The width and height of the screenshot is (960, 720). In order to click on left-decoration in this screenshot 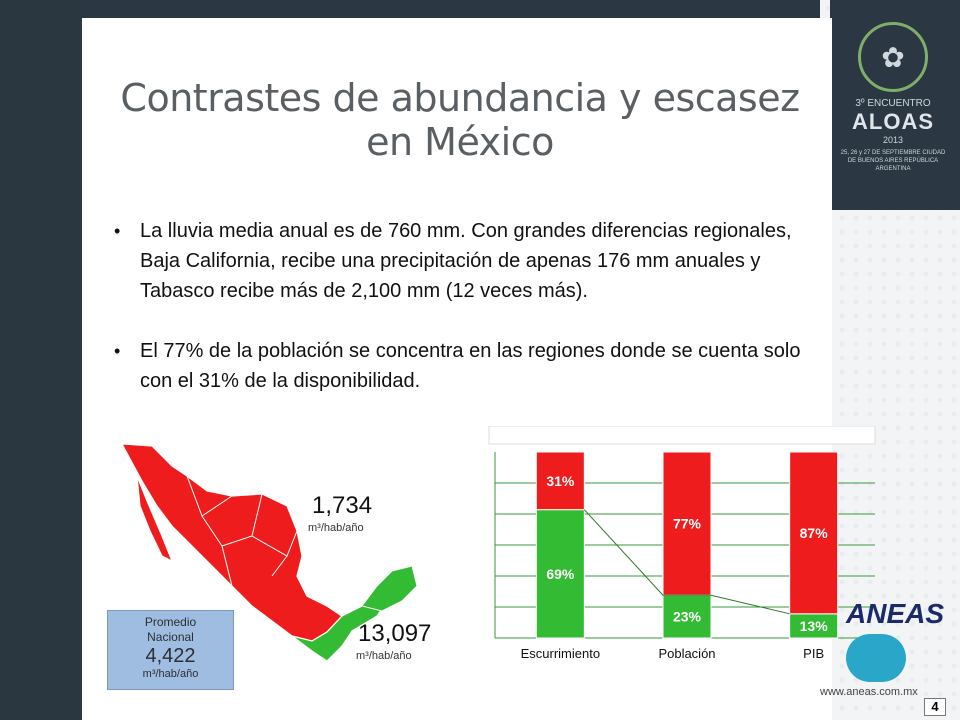, I will do `click(40, 360)`.